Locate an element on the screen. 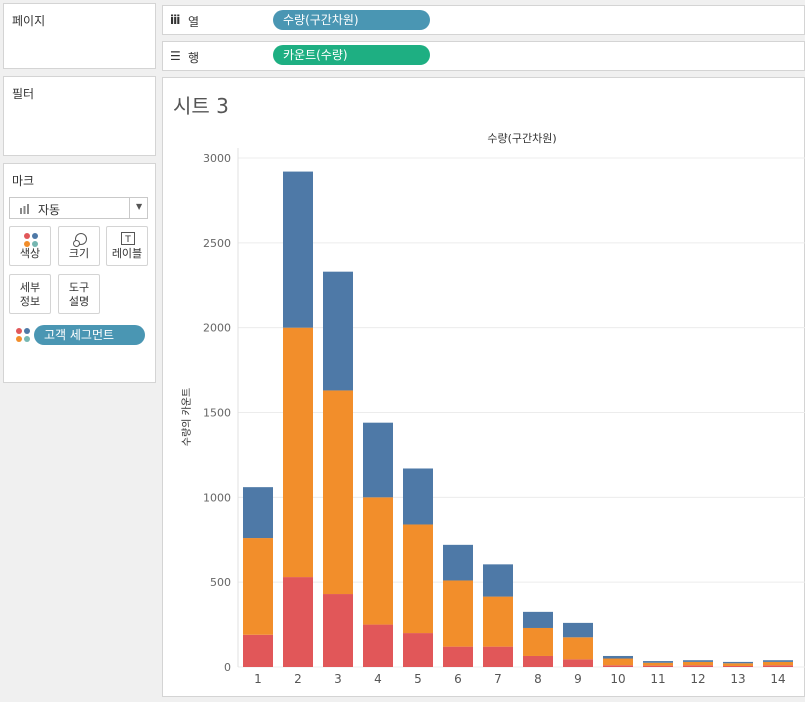 Image resolution: width=805 pixels, height=702 pixels. chevron-down-icon: ▼ is located at coordinates (139, 206).